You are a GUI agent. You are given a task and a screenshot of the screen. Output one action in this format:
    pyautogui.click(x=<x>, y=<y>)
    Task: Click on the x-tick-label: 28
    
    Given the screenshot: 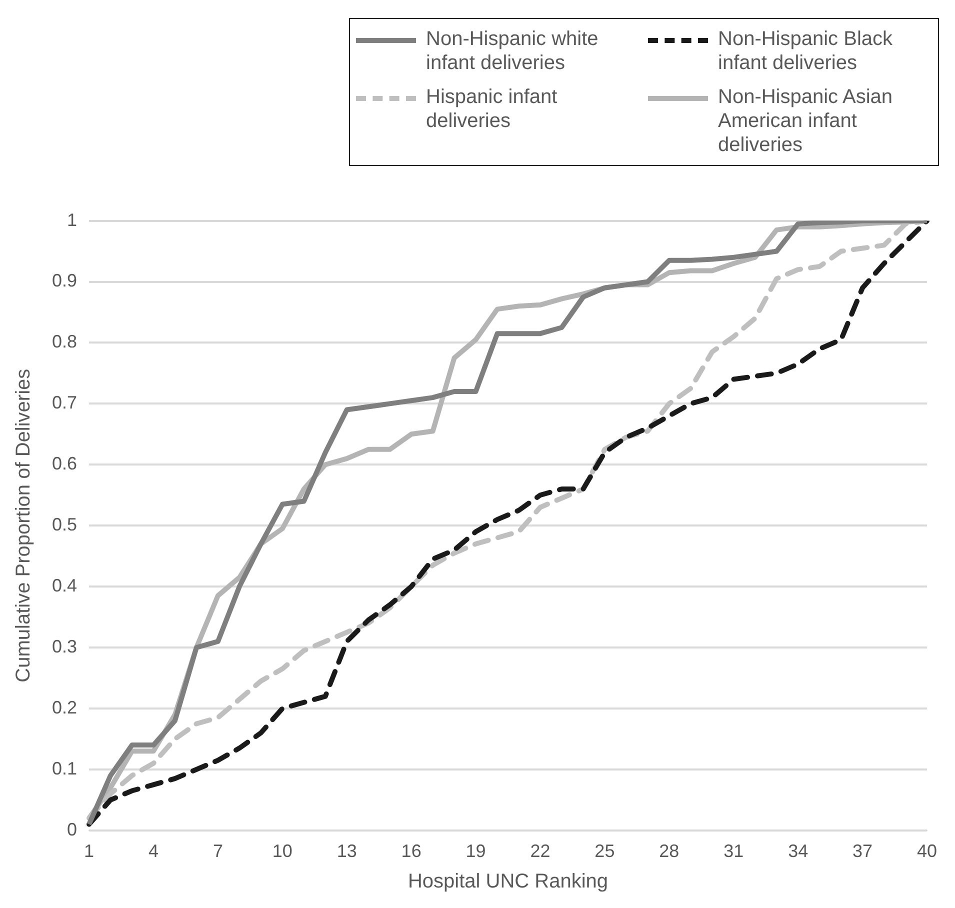 What is the action you would take?
    pyautogui.click(x=669, y=851)
    